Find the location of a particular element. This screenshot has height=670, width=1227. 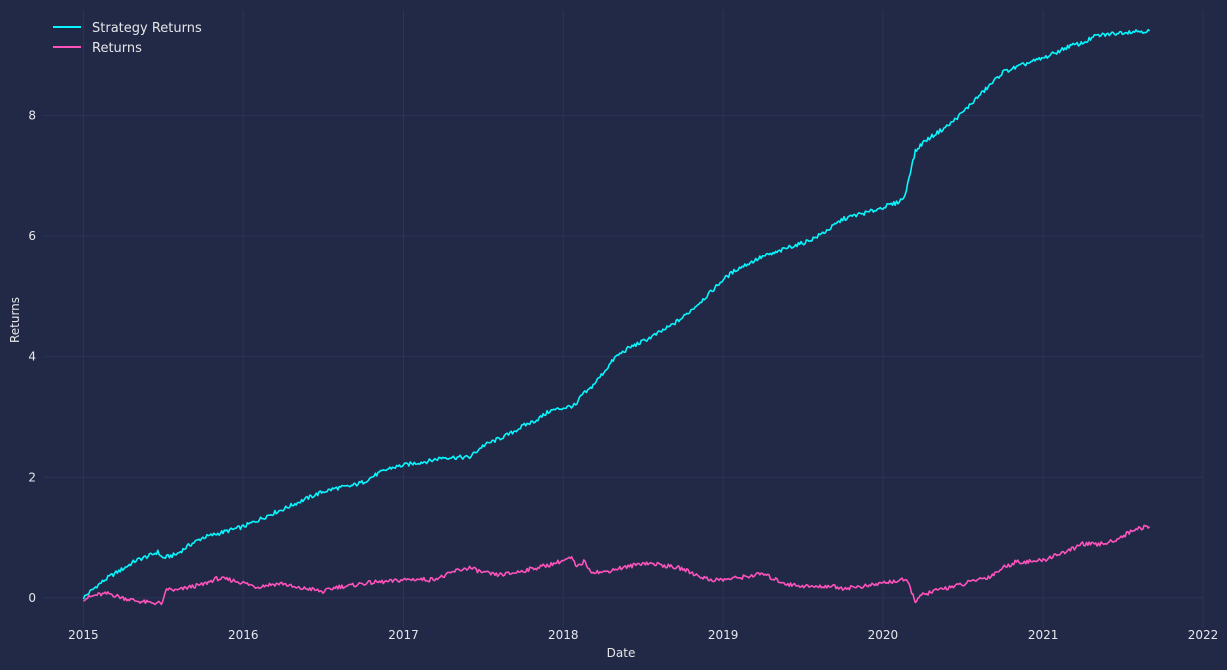

x-tick-label: 2016 is located at coordinates (243, 635).